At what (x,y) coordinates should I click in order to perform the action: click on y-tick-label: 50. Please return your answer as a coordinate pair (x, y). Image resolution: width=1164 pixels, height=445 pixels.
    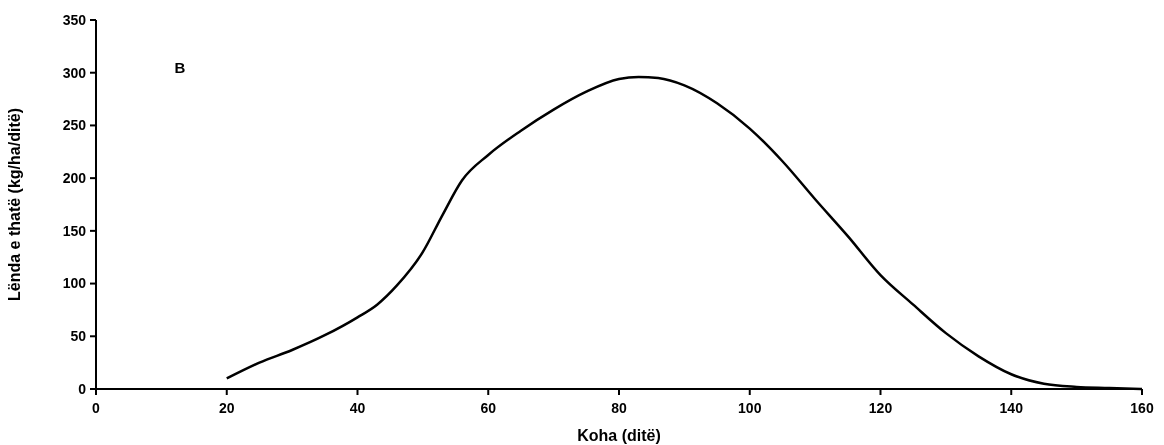
    Looking at the image, I should click on (78, 336).